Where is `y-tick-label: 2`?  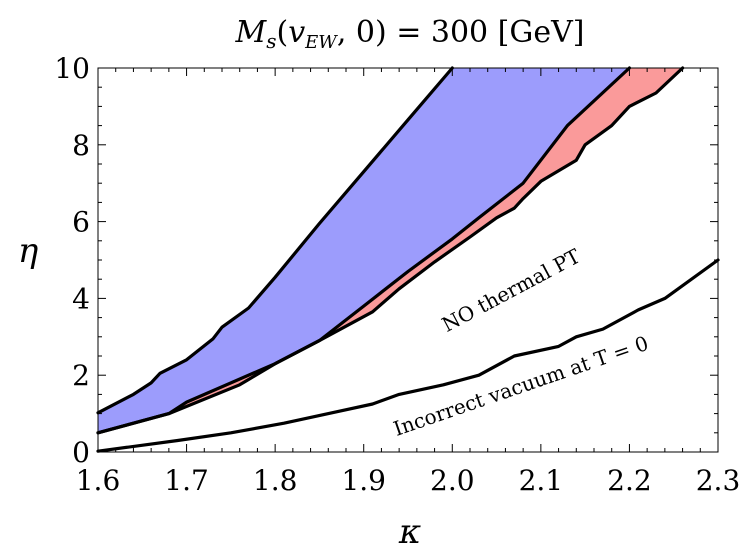 y-tick-label: 2 is located at coordinates (81, 375).